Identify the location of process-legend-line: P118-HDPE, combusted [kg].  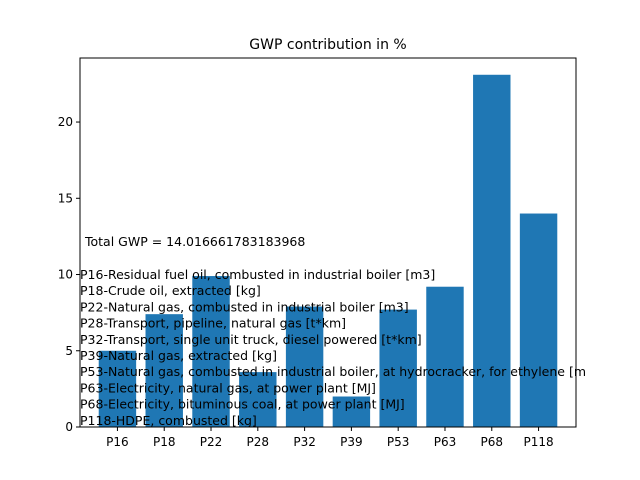
(168, 420).